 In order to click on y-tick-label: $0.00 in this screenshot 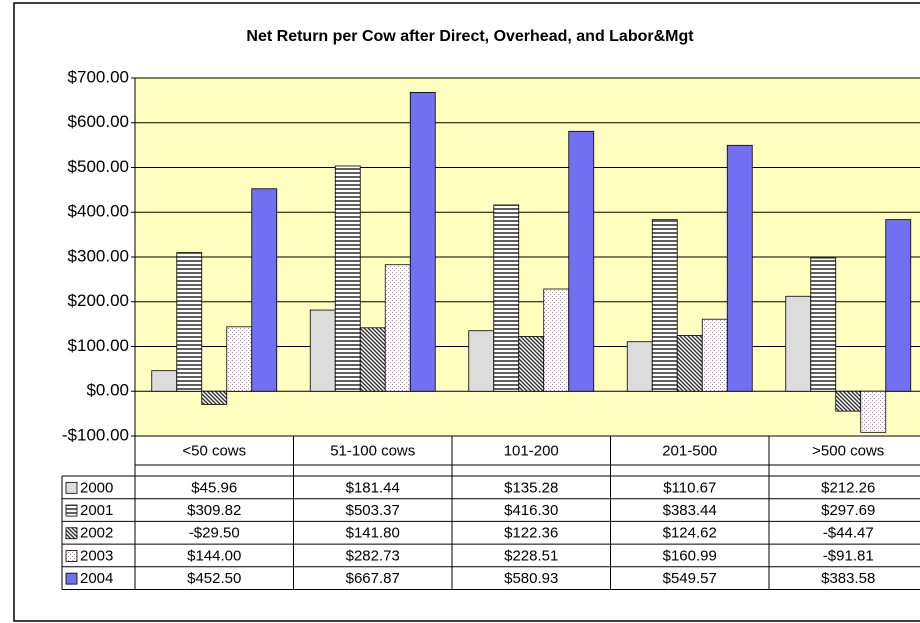, I will do `click(107, 390)`.